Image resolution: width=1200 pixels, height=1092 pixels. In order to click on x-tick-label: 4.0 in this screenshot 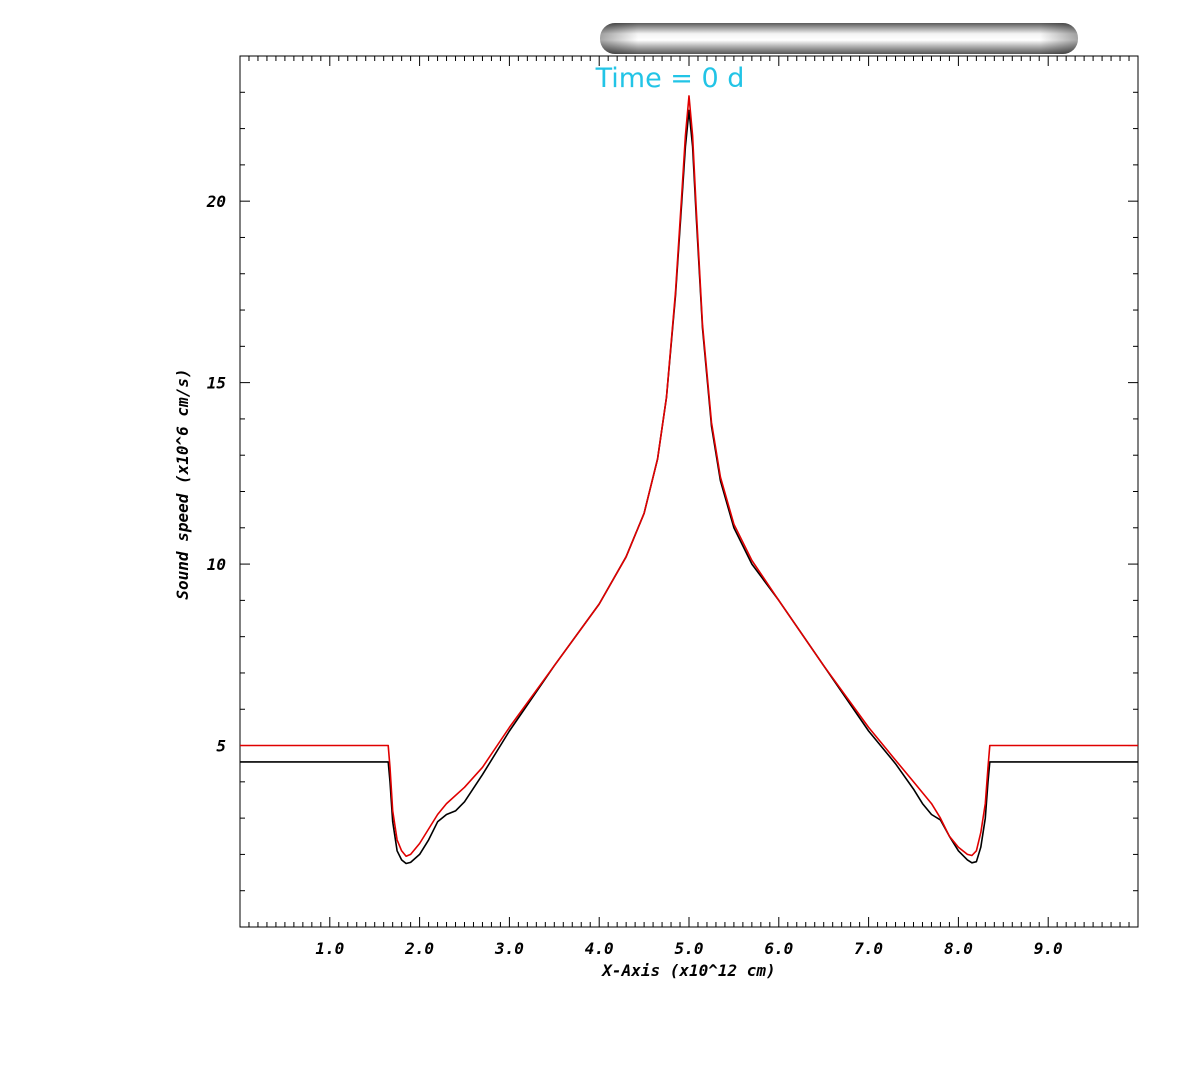, I will do `click(599, 948)`.